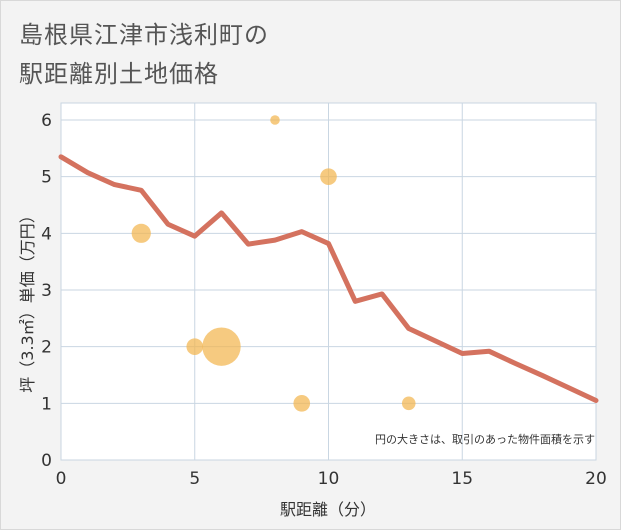 The width and height of the screenshot is (621, 530). I want to click on chart-title-line-2: 駅距離別土地価格, so click(119, 74).